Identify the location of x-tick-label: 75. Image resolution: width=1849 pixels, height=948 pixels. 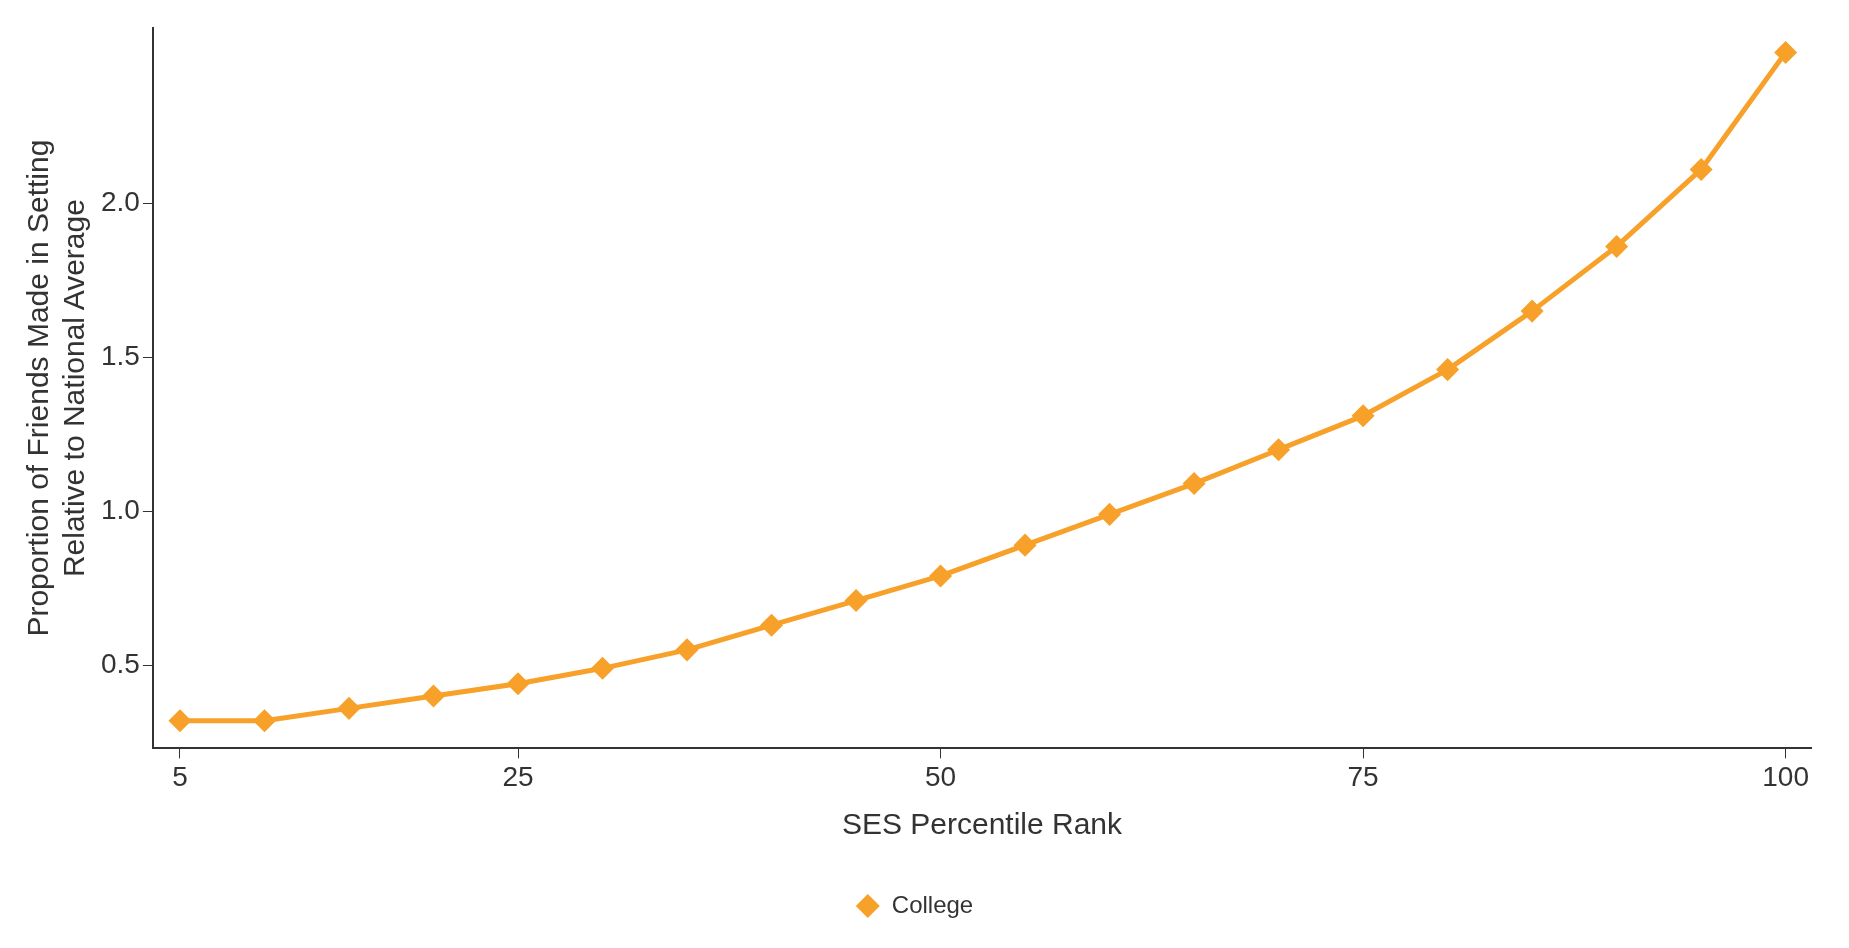
(1363, 776).